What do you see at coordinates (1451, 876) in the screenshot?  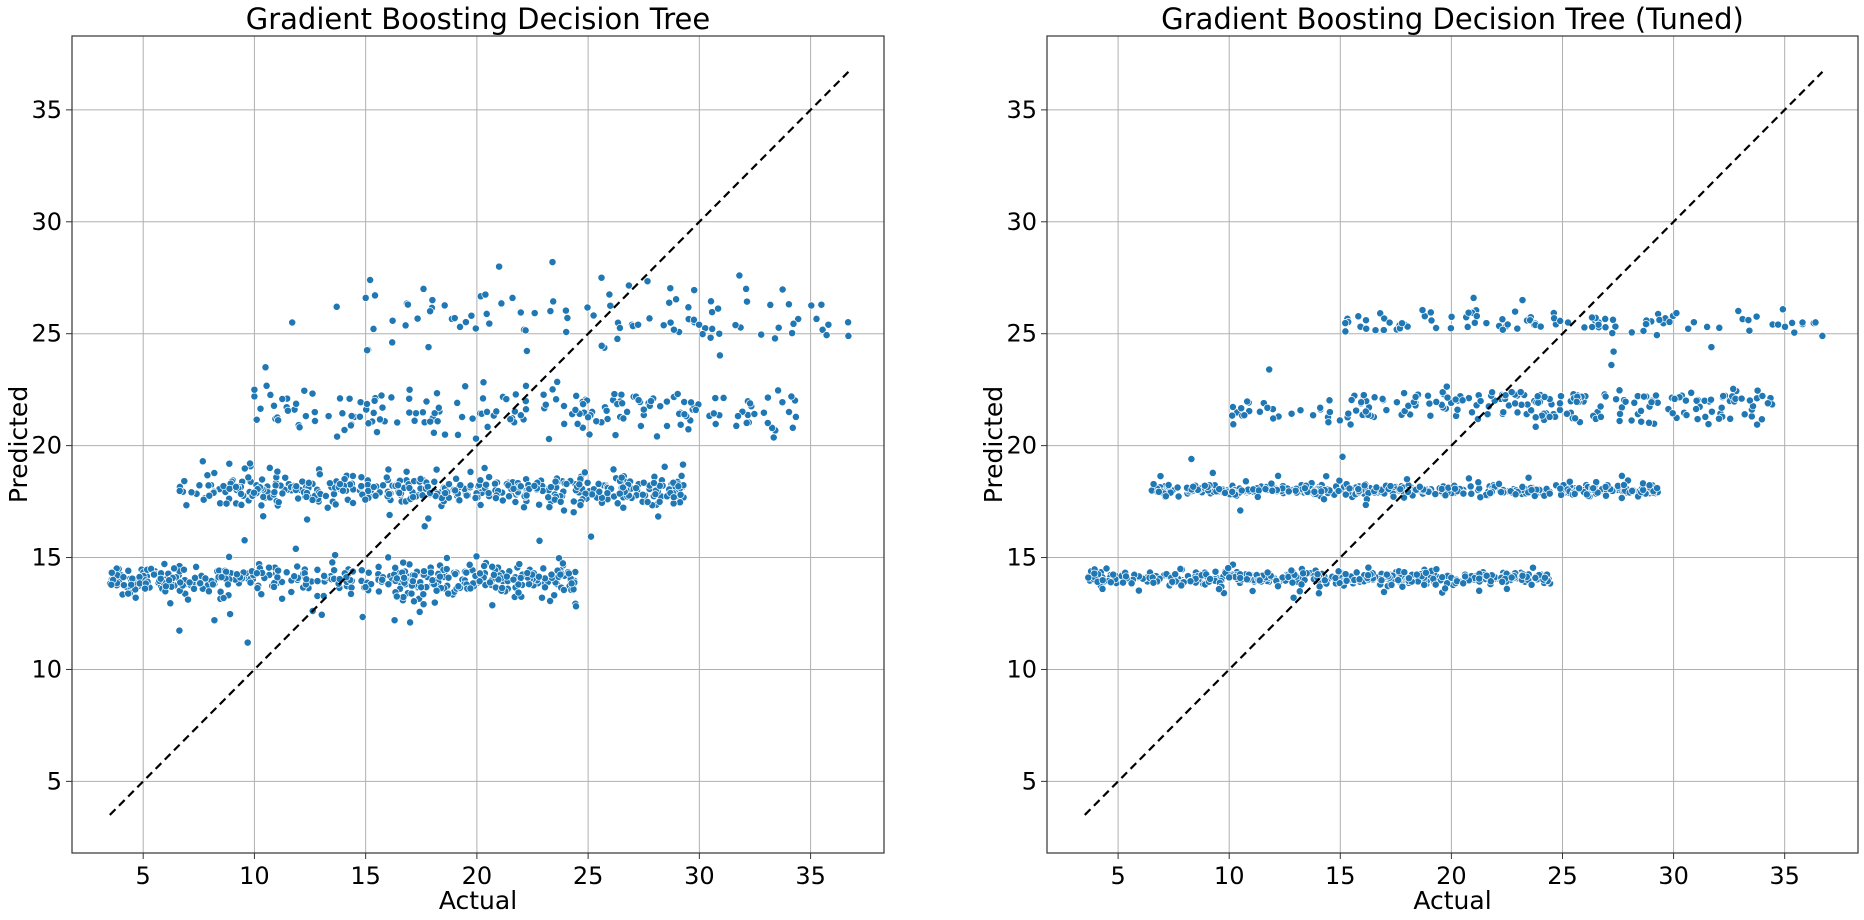 I see `x-tick-label: 20` at bounding box center [1451, 876].